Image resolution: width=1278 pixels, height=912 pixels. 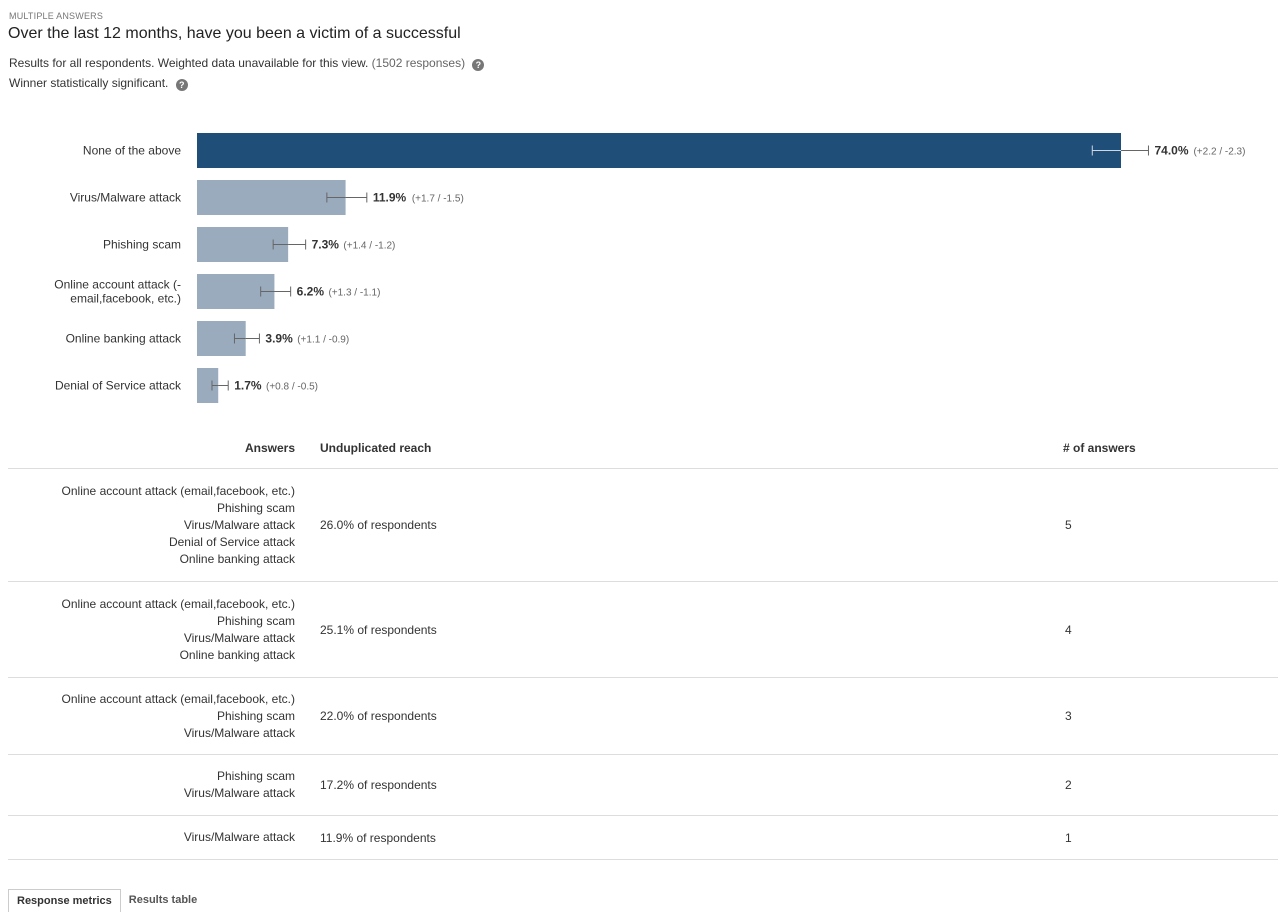 What do you see at coordinates (354, 293) in the screenshot?
I see `bar-error-label: (+1.3 / -1.1)` at bounding box center [354, 293].